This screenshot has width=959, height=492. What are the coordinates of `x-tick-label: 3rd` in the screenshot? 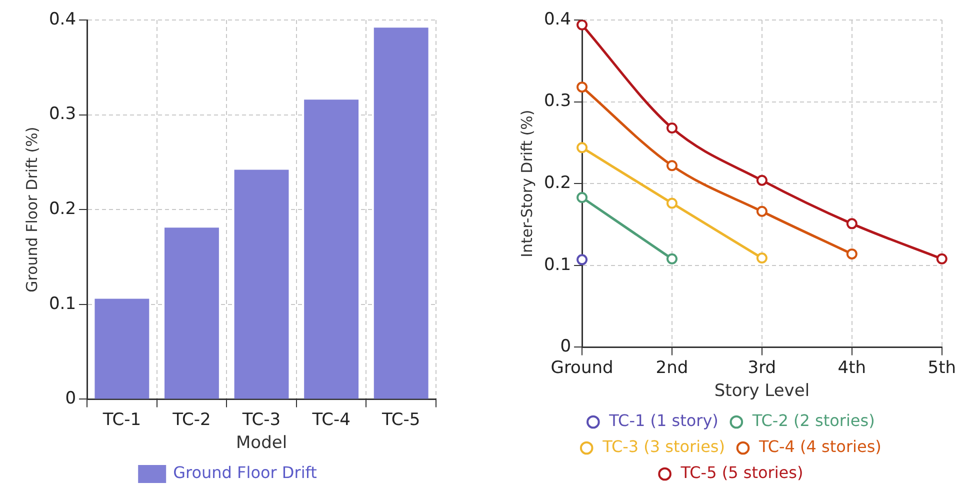 It's located at (762, 368).